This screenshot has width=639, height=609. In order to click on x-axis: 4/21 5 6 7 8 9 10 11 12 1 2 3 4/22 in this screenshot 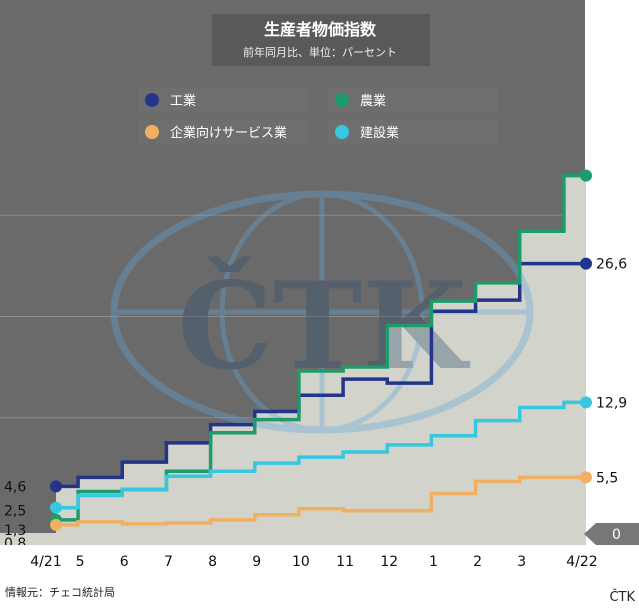, I will do `click(299, 562)`.